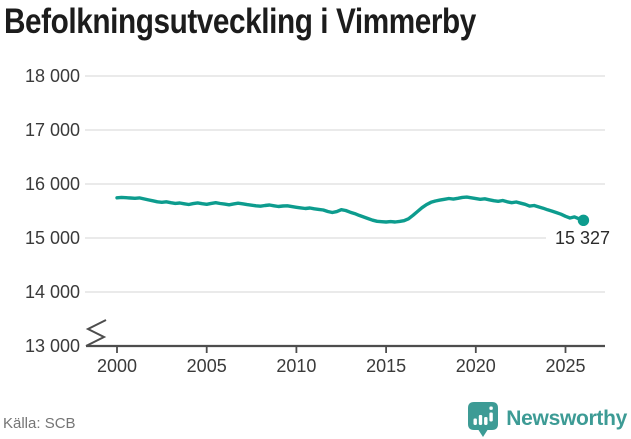 The width and height of the screenshot is (631, 439). I want to click on y-tick-label: 14 000, so click(52, 292).